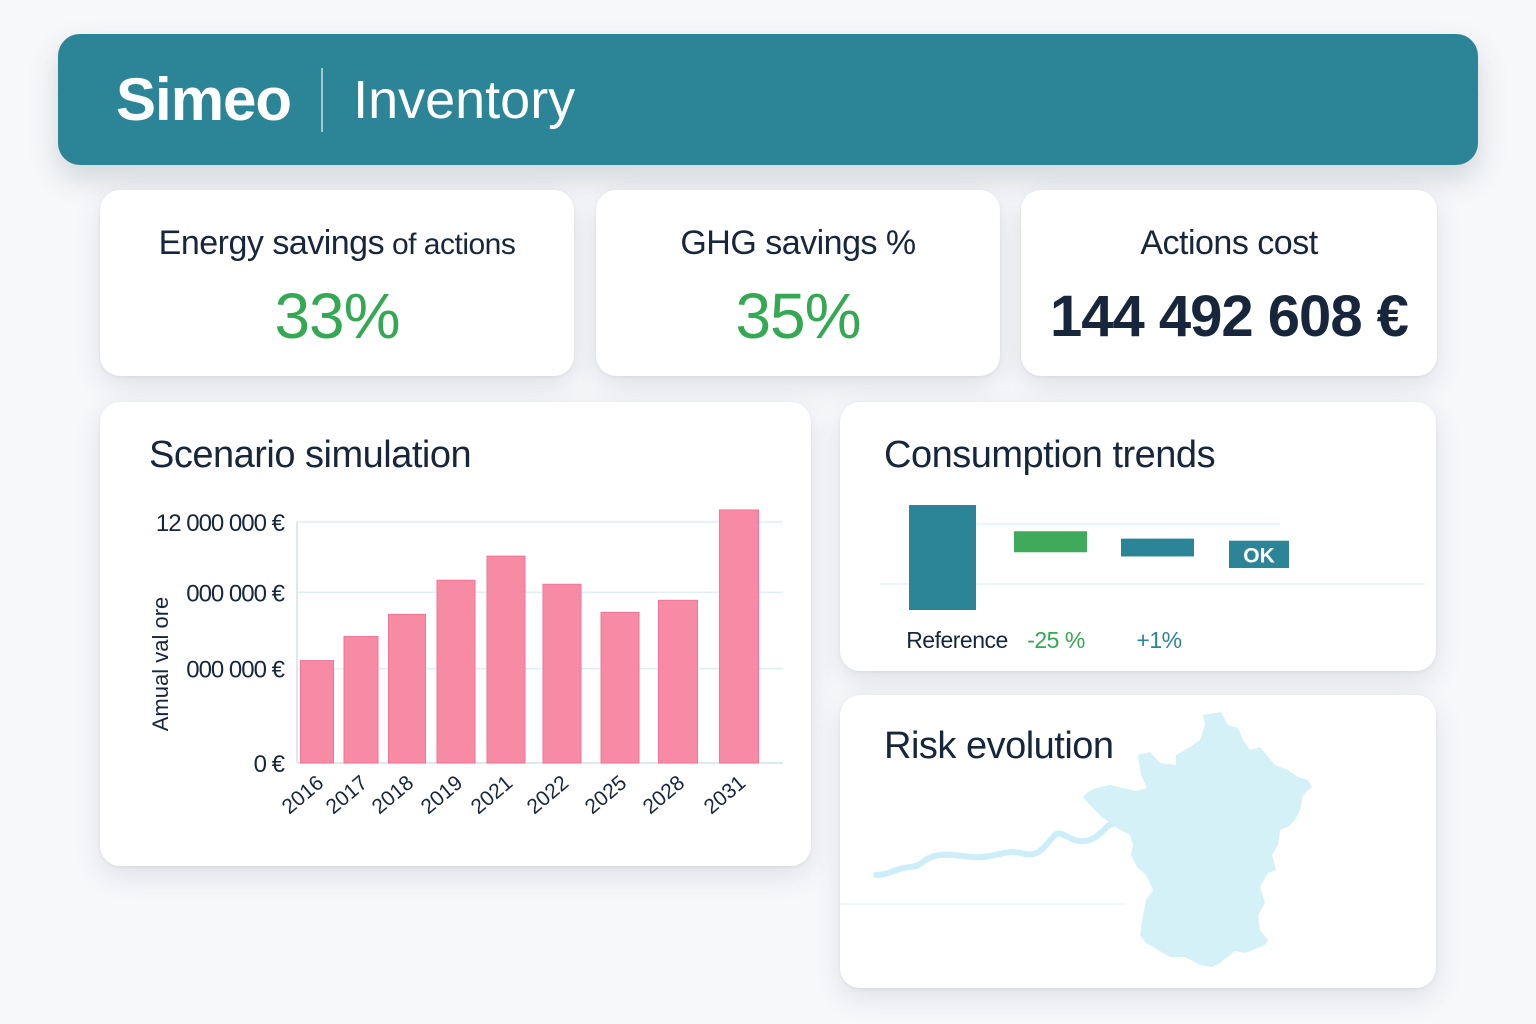 The width and height of the screenshot is (1536, 1024). What do you see at coordinates (739, 636) in the screenshot?
I see `bar-2031` at bounding box center [739, 636].